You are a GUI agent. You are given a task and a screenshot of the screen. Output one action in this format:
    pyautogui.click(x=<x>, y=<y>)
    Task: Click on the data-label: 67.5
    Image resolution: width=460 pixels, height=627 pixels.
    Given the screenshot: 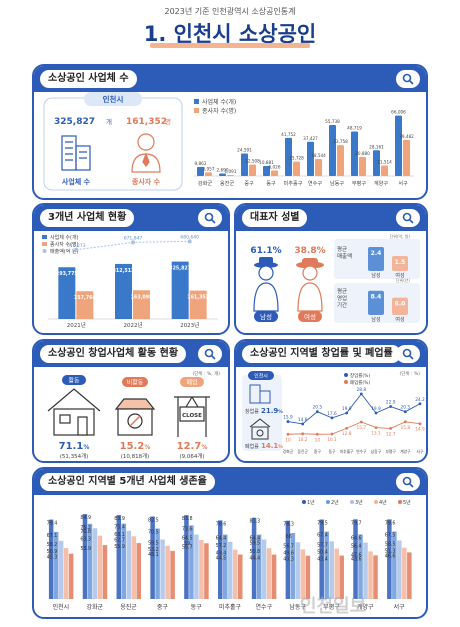 What is the action you would take?
    pyautogui.click(x=390, y=536)
    